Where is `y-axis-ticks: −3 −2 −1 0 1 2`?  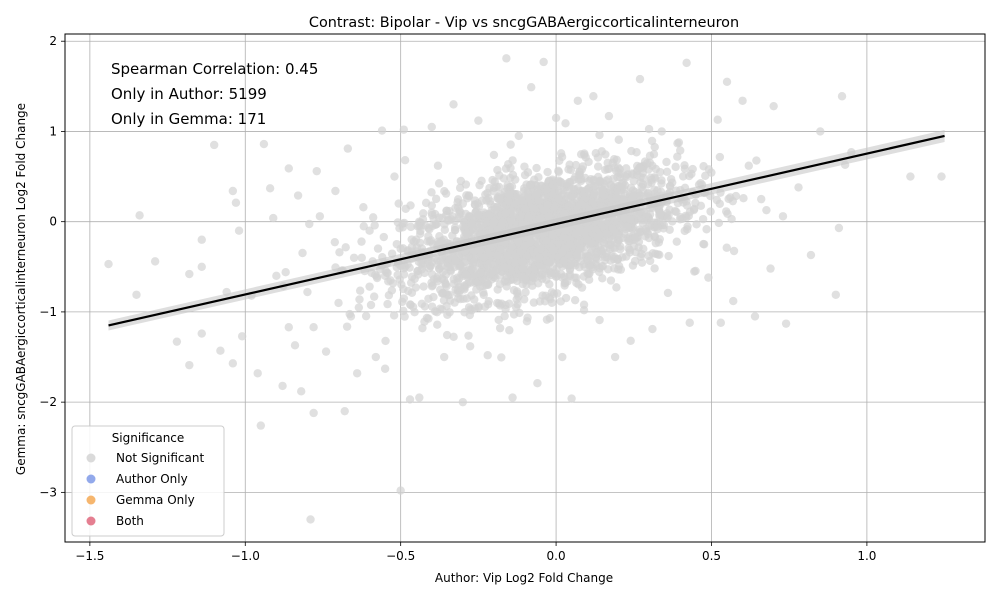
y-axis-ticks: −3 −2 −1 0 1 2 is located at coordinates (52, 266).